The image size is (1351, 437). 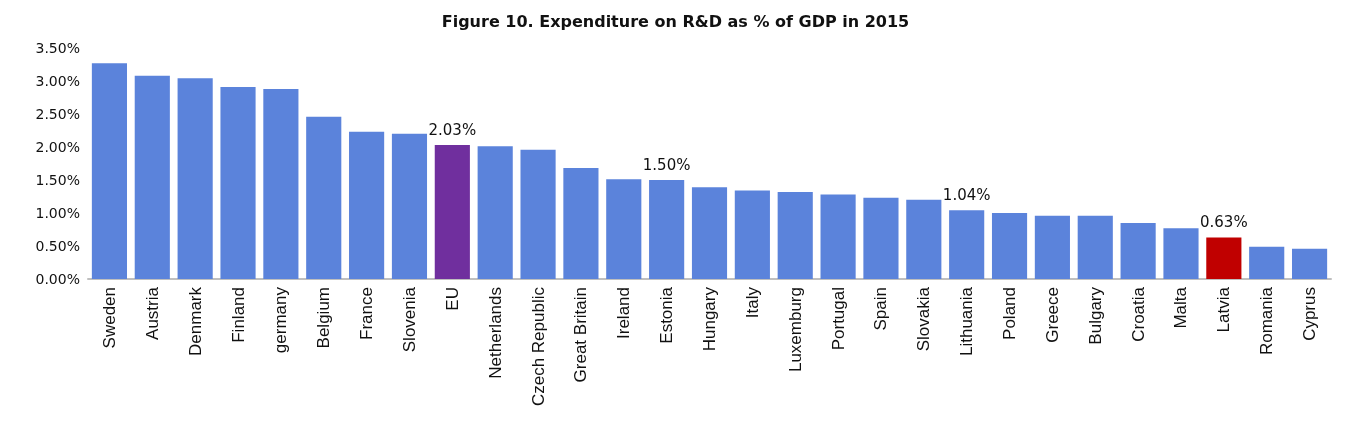 What do you see at coordinates (967, 321) in the screenshot?
I see `x-tick-label: Lithuania` at bounding box center [967, 321].